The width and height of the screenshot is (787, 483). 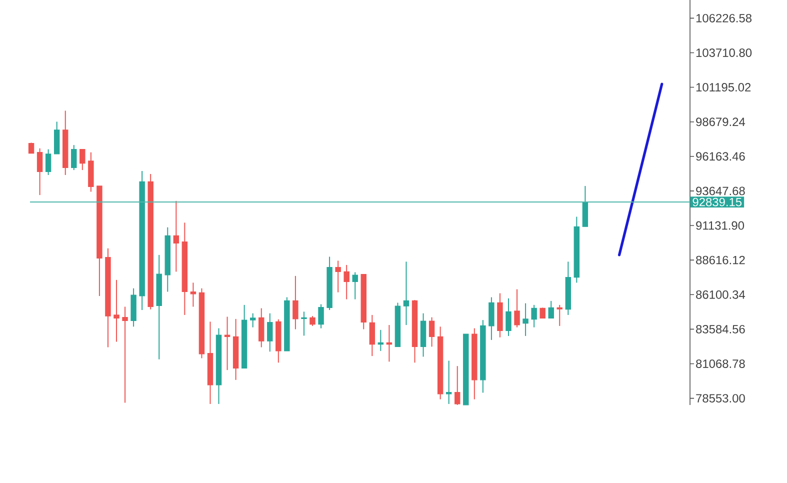 What do you see at coordinates (720, 398) in the screenshot?
I see `y-tick-label: 78553.00` at bounding box center [720, 398].